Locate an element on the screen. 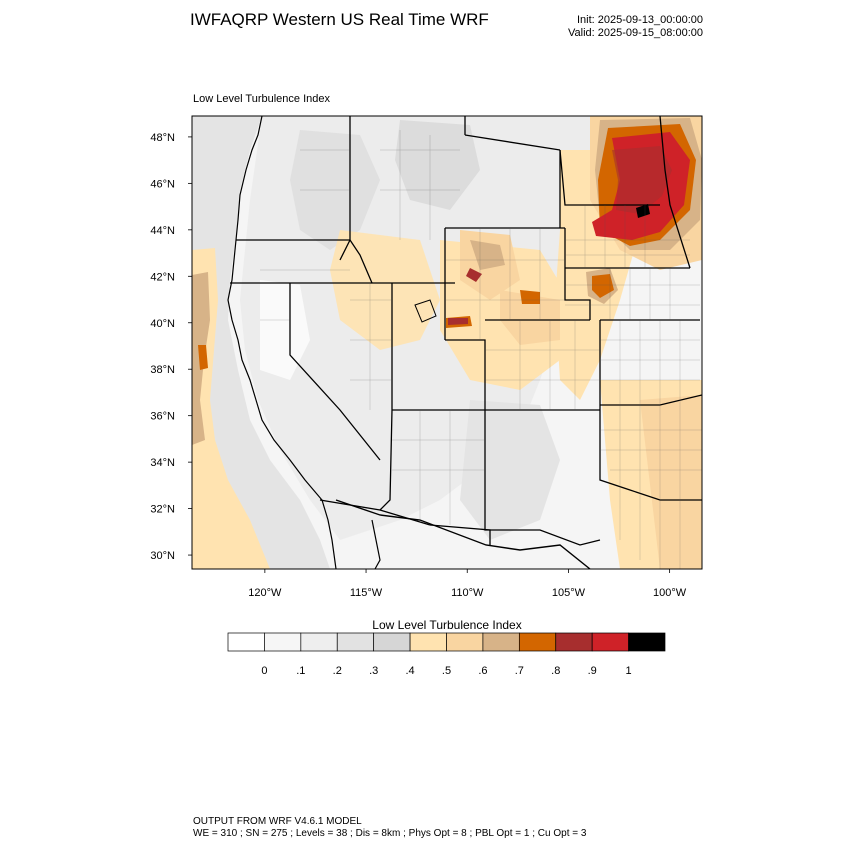 The height and width of the screenshot is (850, 850). colorbar-tick-label: .6 is located at coordinates (482, 671).